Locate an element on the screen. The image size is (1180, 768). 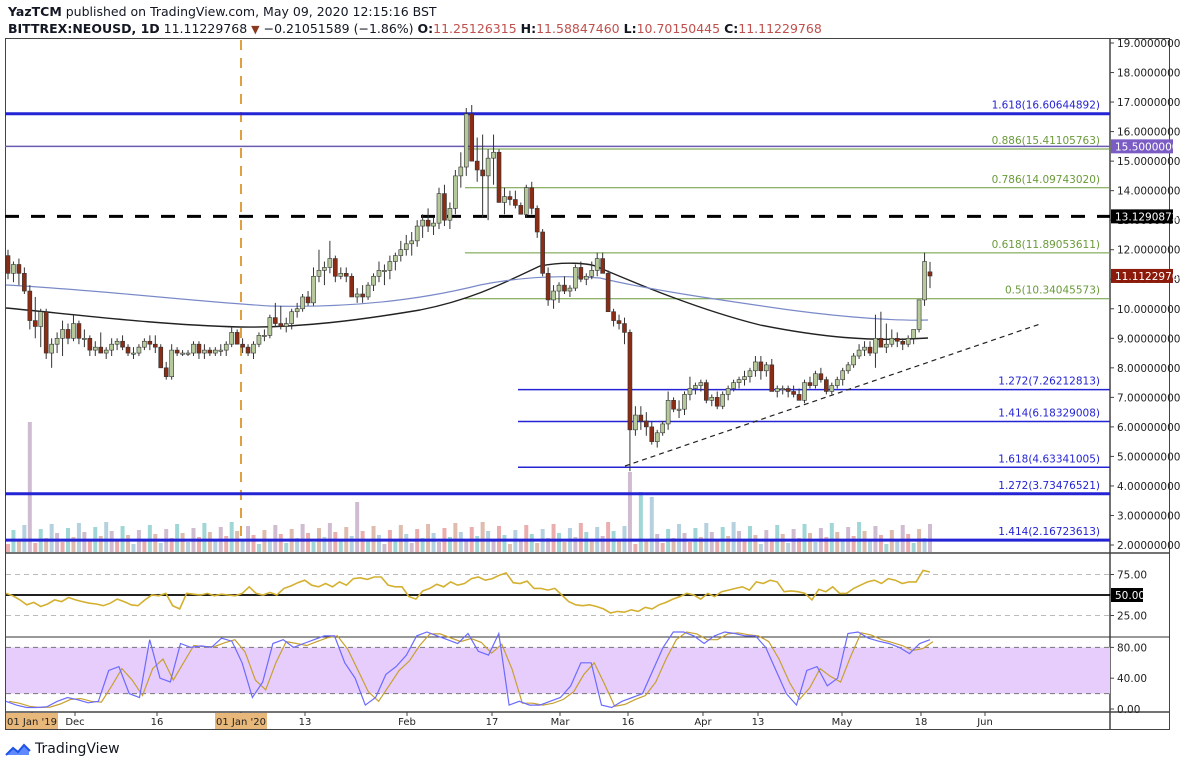
stoch-tick-label: 0.00 is located at coordinates (1128, 710).